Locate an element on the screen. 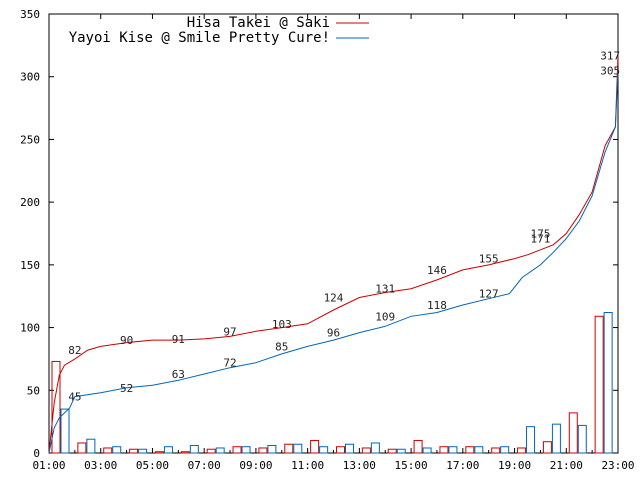  data-label: 317 is located at coordinates (610, 55).